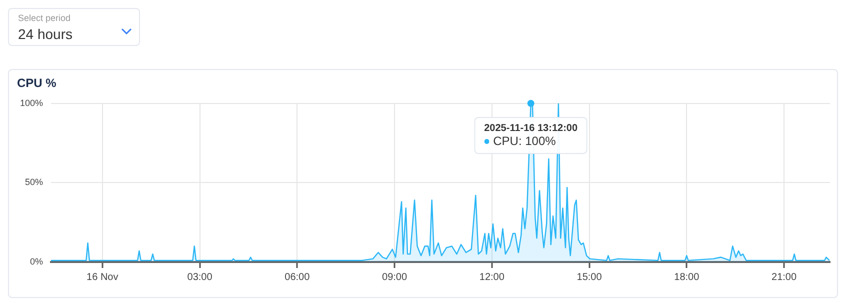 The image size is (850, 303). What do you see at coordinates (44, 18) in the screenshot?
I see `text: Select period` at bounding box center [44, 18].